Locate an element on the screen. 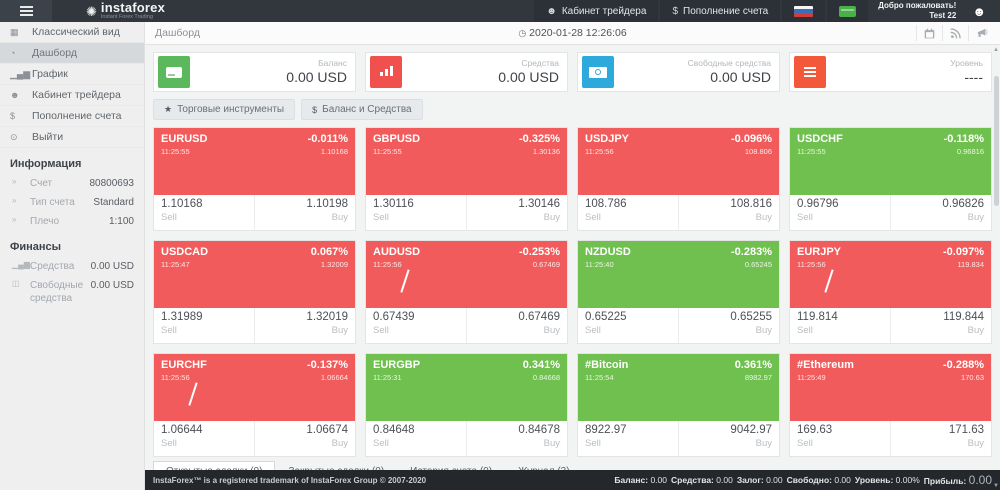  buy-quote-button: 1.06674 Buy is located at coordinates (304, 438).